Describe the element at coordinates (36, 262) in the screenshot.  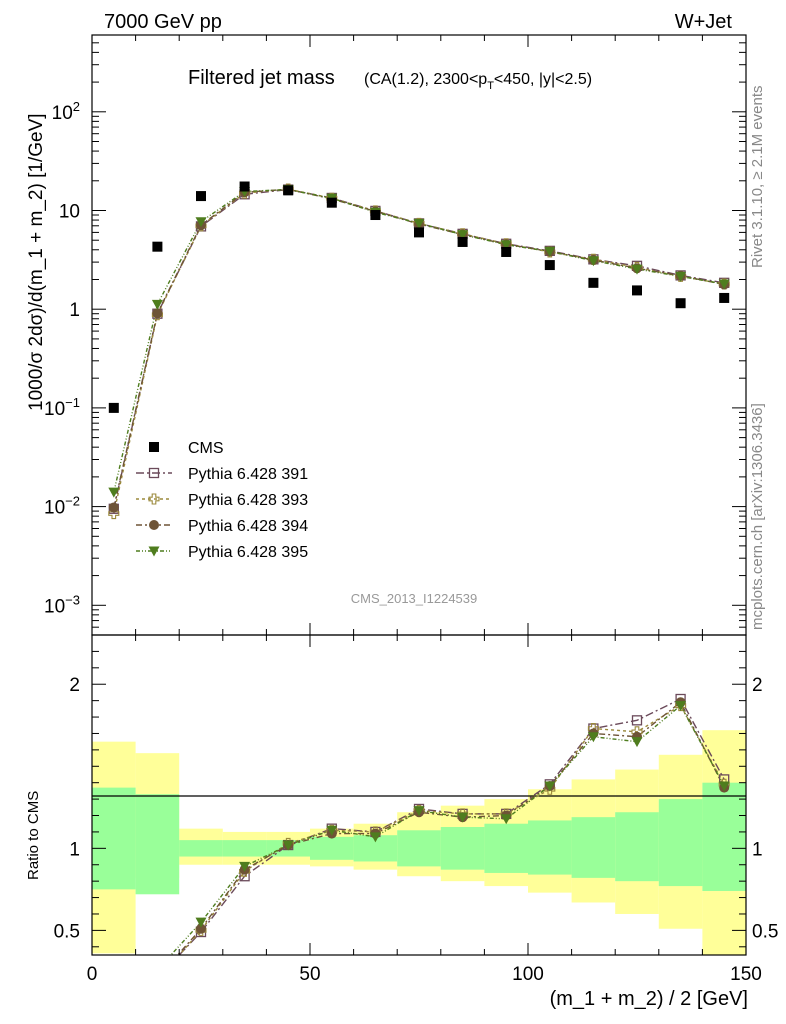
I see `y-axis-label: 1000/σ 2dσ)/d(m_1 + m_2) [1/GeV]` at that location.